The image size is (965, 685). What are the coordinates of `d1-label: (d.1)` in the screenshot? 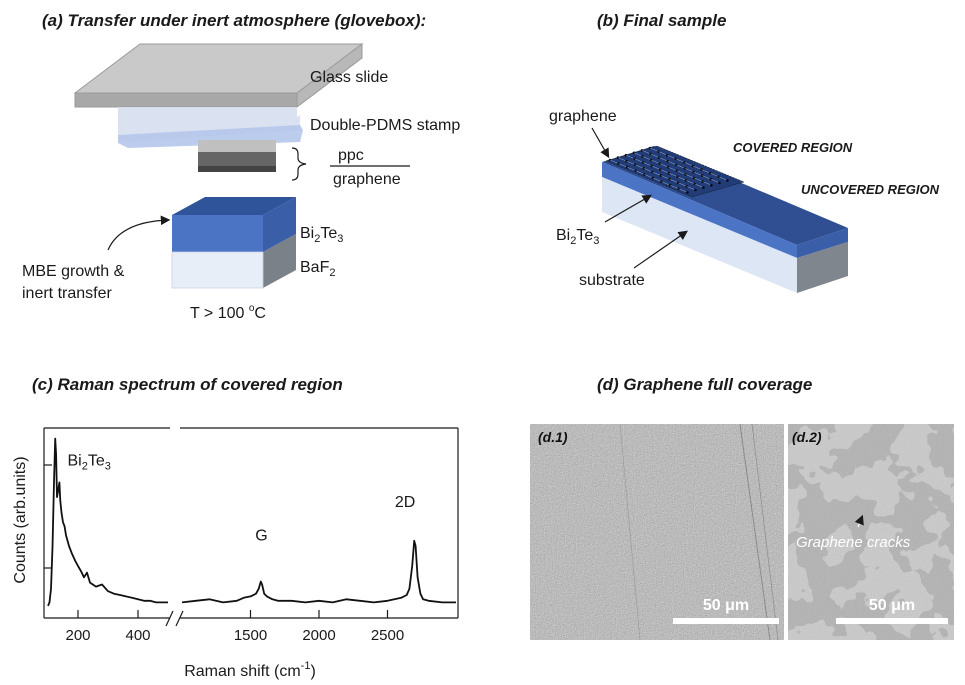 It's located at (553, 437).